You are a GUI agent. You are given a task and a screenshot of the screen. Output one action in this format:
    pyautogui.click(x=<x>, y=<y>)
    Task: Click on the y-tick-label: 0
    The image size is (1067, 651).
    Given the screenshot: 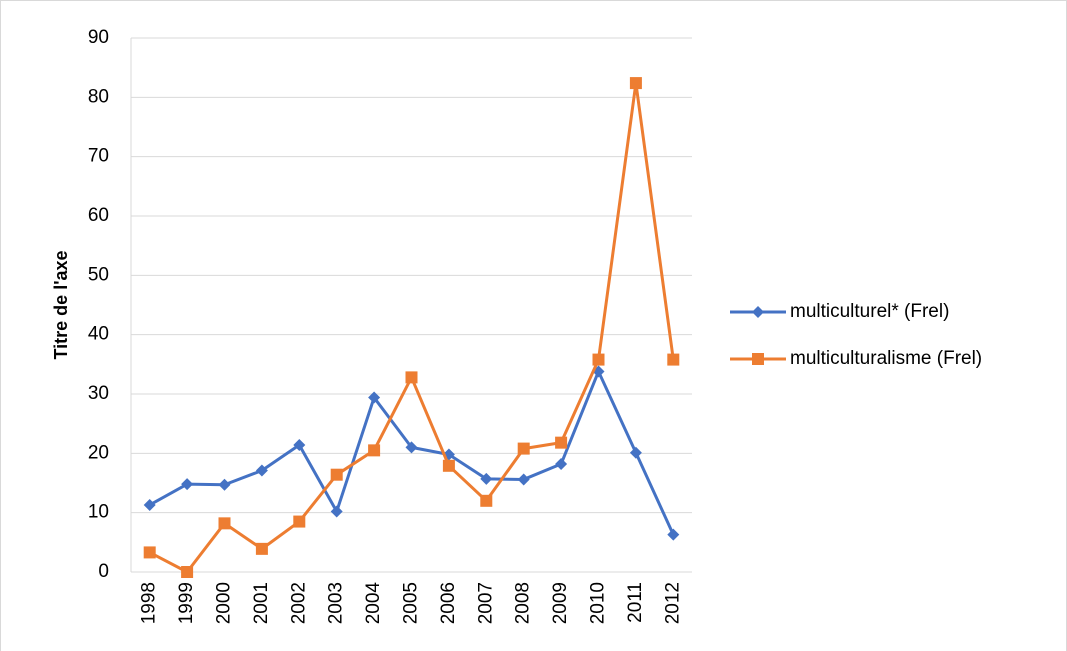 What is the action you would take?
    pyautogui.click(x=103, y=571)
    